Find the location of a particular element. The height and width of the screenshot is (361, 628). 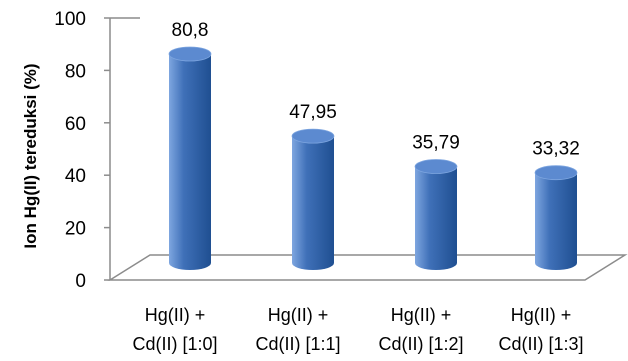

y-tick-label: 40 is located at coordinates (75, 176).